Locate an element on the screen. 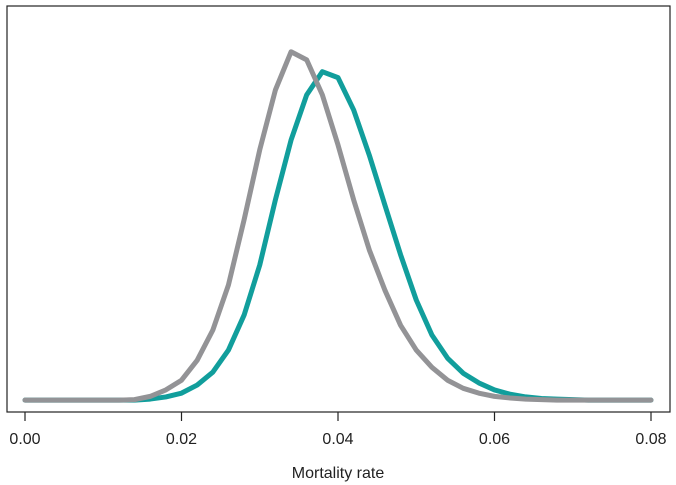 The image size is (676, 485). x-axis-label: Mortality rate is located at coordinates (338, 473).